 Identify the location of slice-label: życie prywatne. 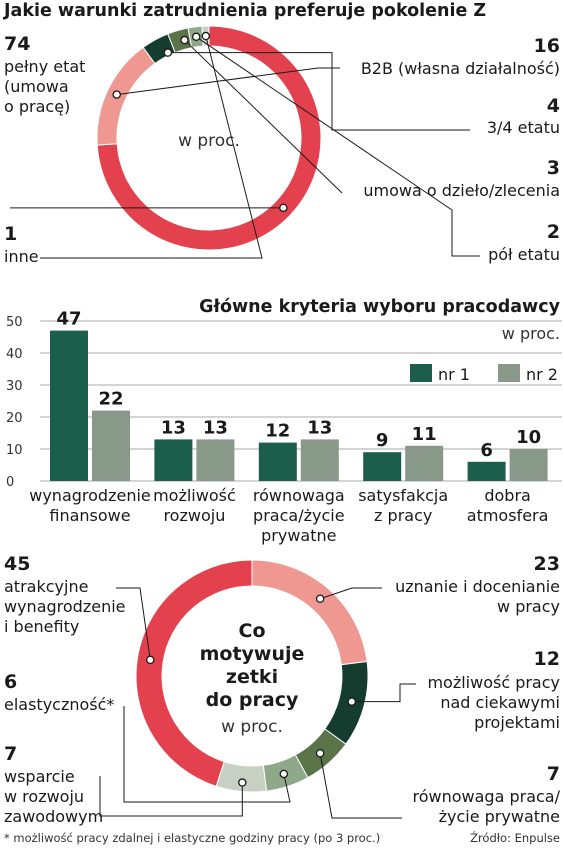
(499, 816).